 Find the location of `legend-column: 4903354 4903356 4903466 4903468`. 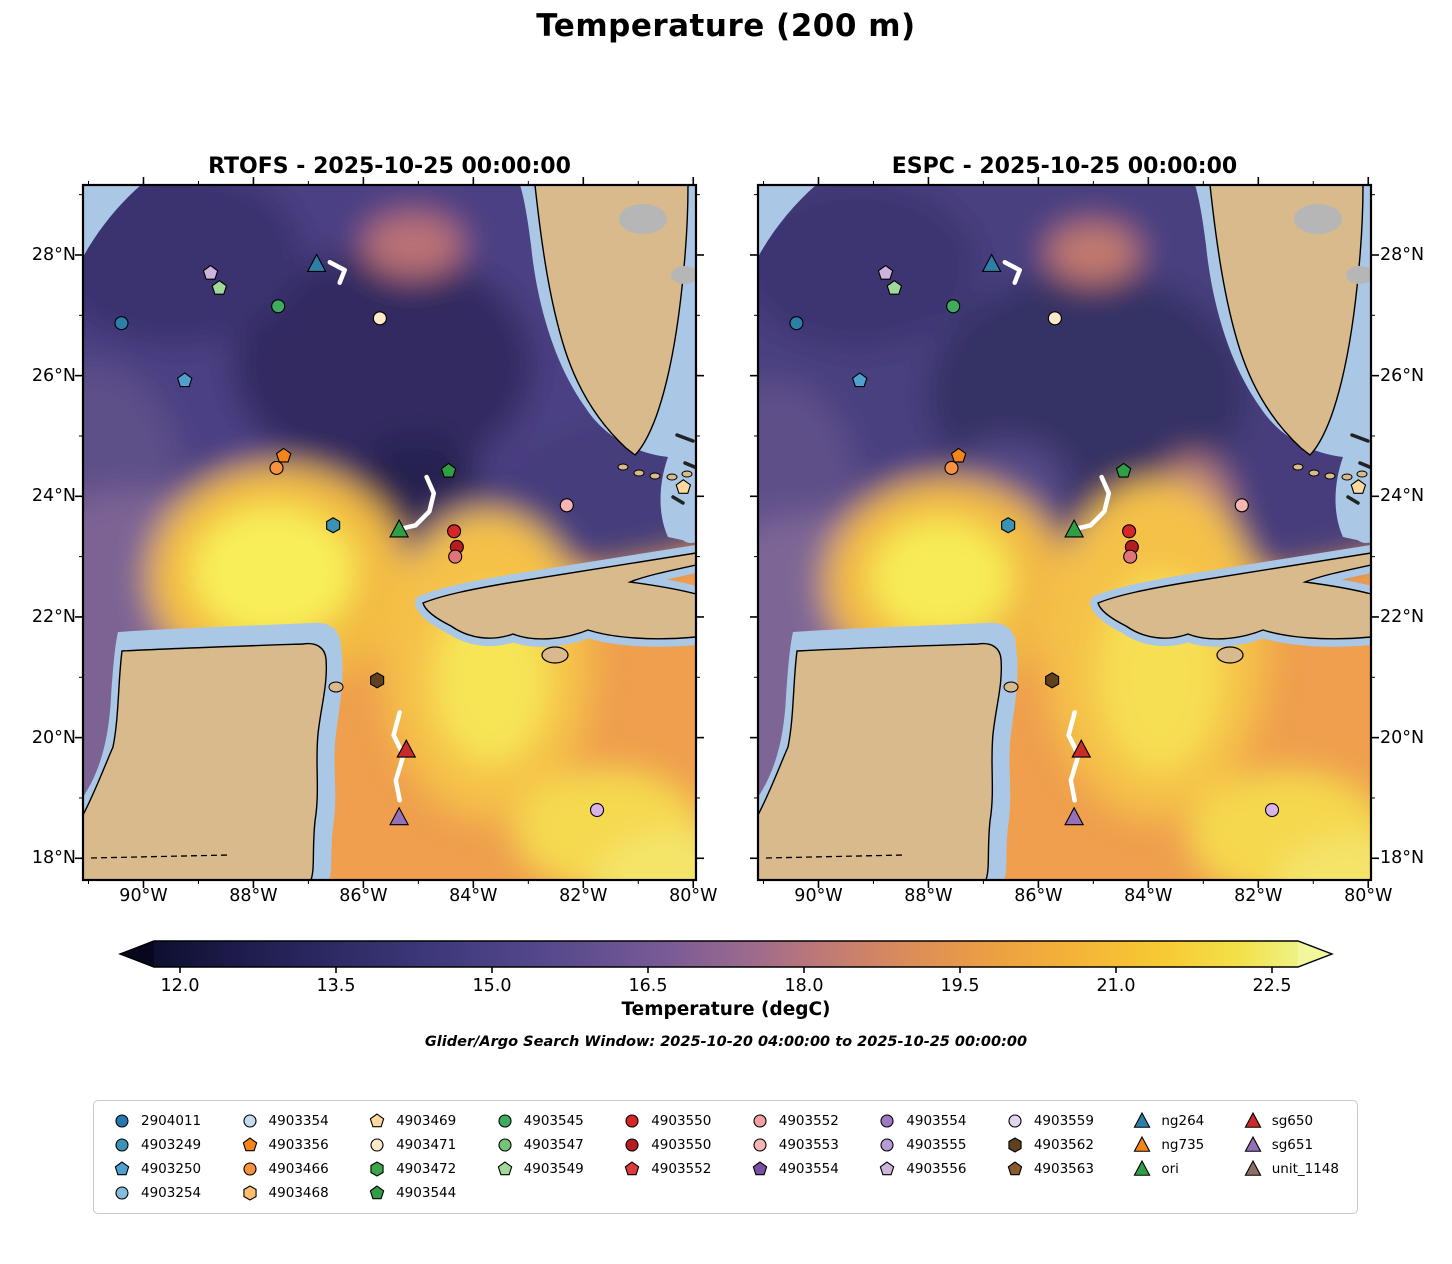

legend-column: 4903354 4903356 4903466 4903468 is located at coordinates (284, 1157).